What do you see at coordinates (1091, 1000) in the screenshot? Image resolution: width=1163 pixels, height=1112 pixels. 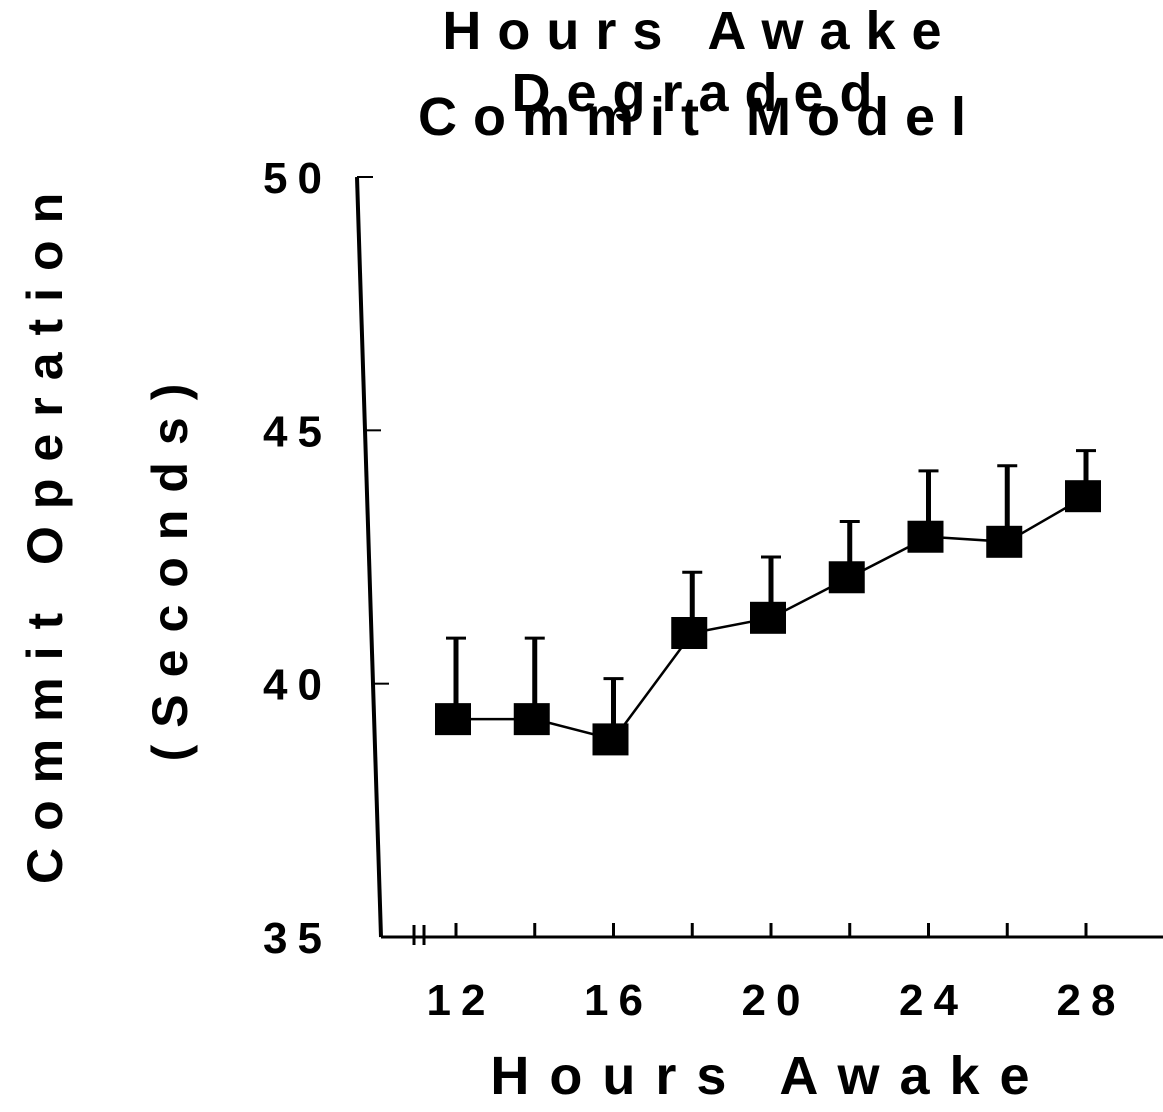 I see `x-tick-label-28: 28` at bounding box center [1091, 1000].